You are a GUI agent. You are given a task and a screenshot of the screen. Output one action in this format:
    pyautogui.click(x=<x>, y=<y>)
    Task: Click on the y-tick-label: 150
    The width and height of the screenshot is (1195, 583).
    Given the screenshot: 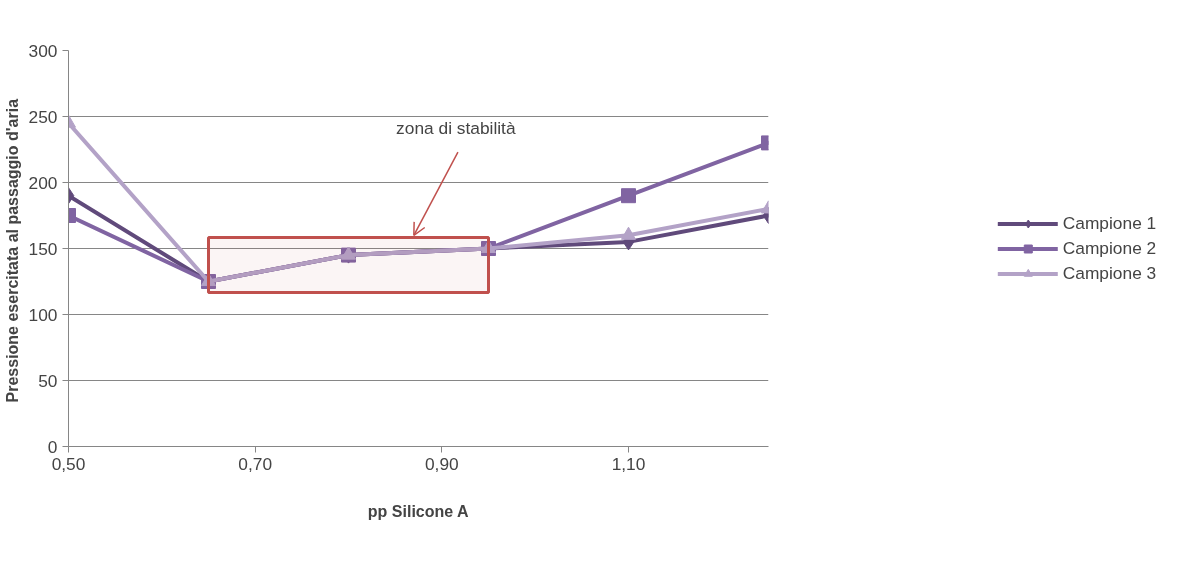 What is the action you would take?
    pyautogui.click(x=43, y=248)
    